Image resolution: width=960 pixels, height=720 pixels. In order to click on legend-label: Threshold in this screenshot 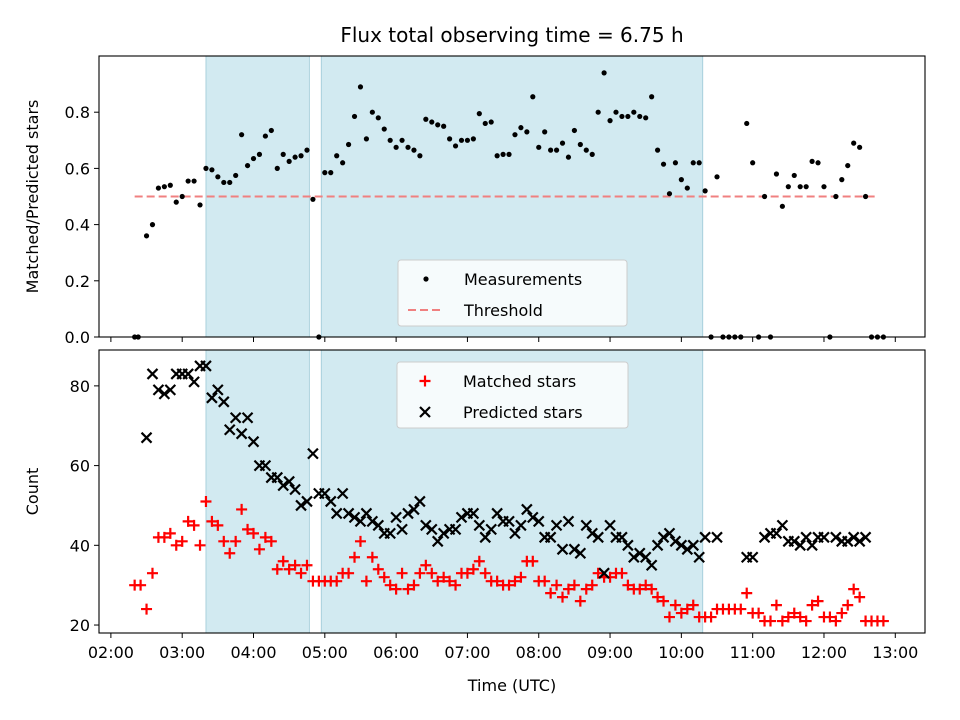, I will do `click(503, 310)`.